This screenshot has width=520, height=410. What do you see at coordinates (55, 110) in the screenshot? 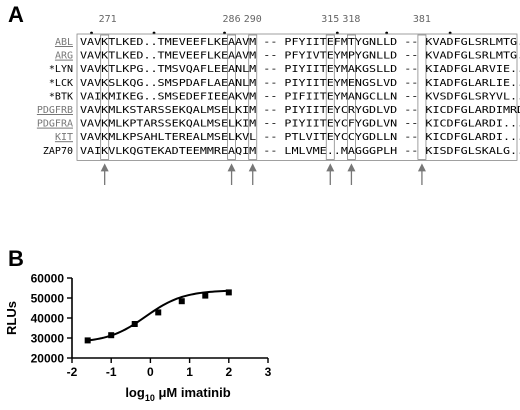
I see `sequence-name: PDGFRB` at bounding box center [55, 110].